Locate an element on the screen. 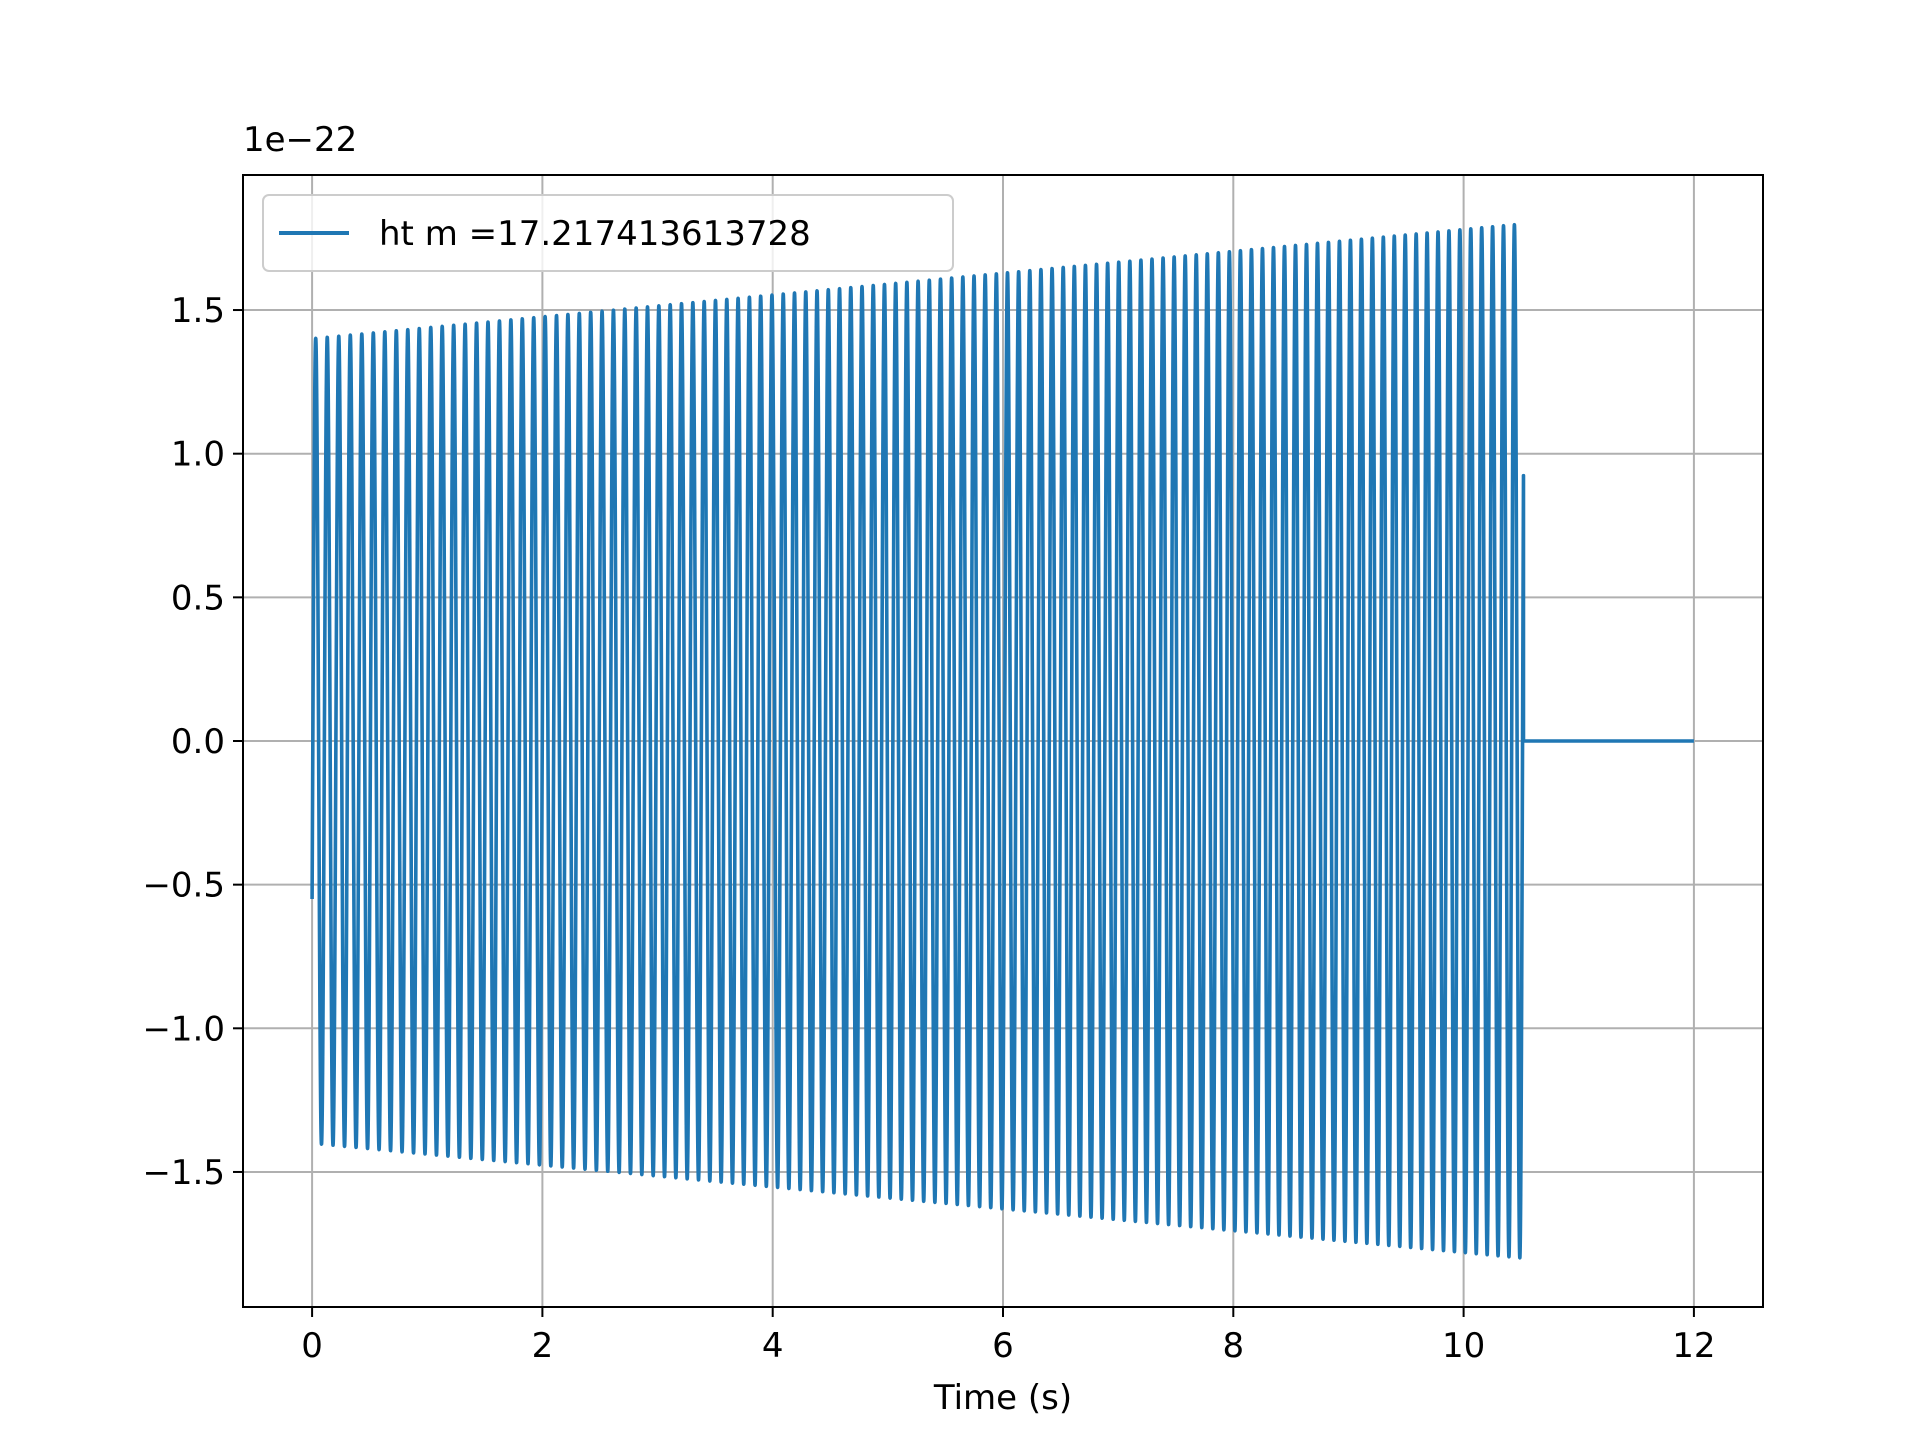 The width and height of the screenshot is (1920, 1440). x-axis-label: Time (s) is located at coordinates (1002, 1398).